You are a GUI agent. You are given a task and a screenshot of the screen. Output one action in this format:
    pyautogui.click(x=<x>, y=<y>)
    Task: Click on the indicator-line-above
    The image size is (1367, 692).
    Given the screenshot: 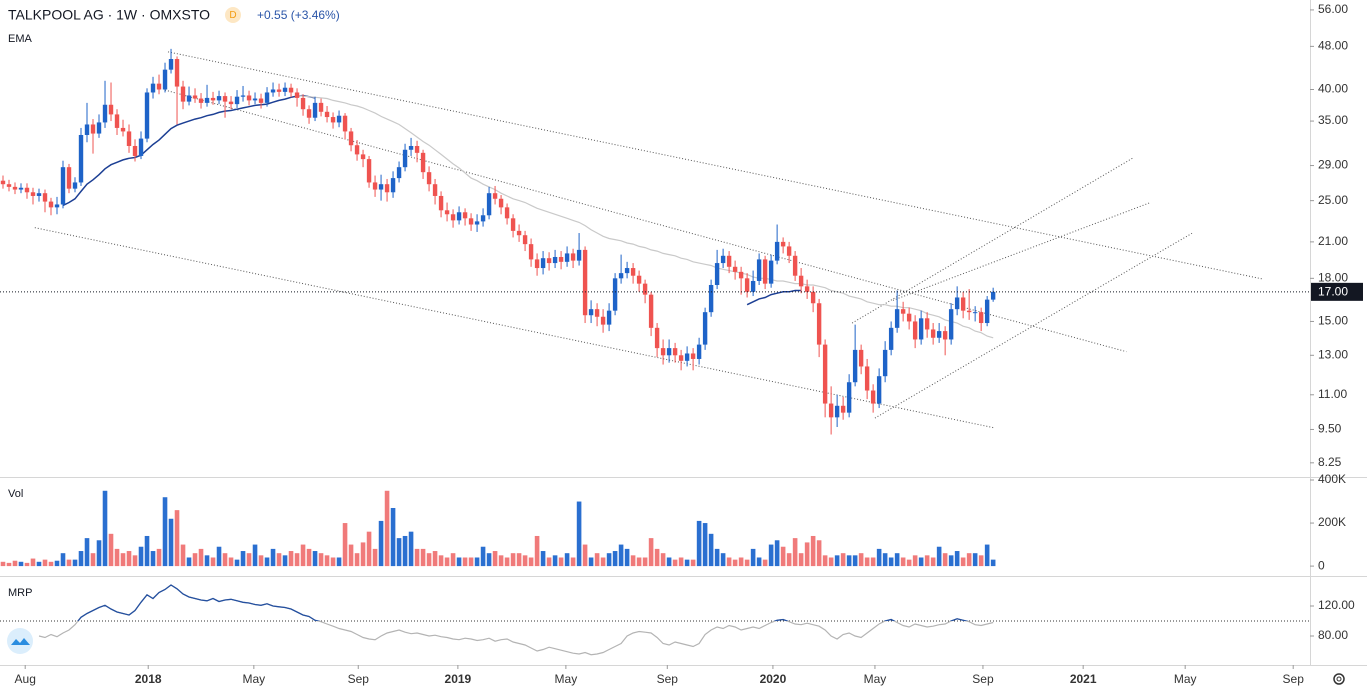 What is the action you would take?
    pyautogui.click(x=523, y=602)
    